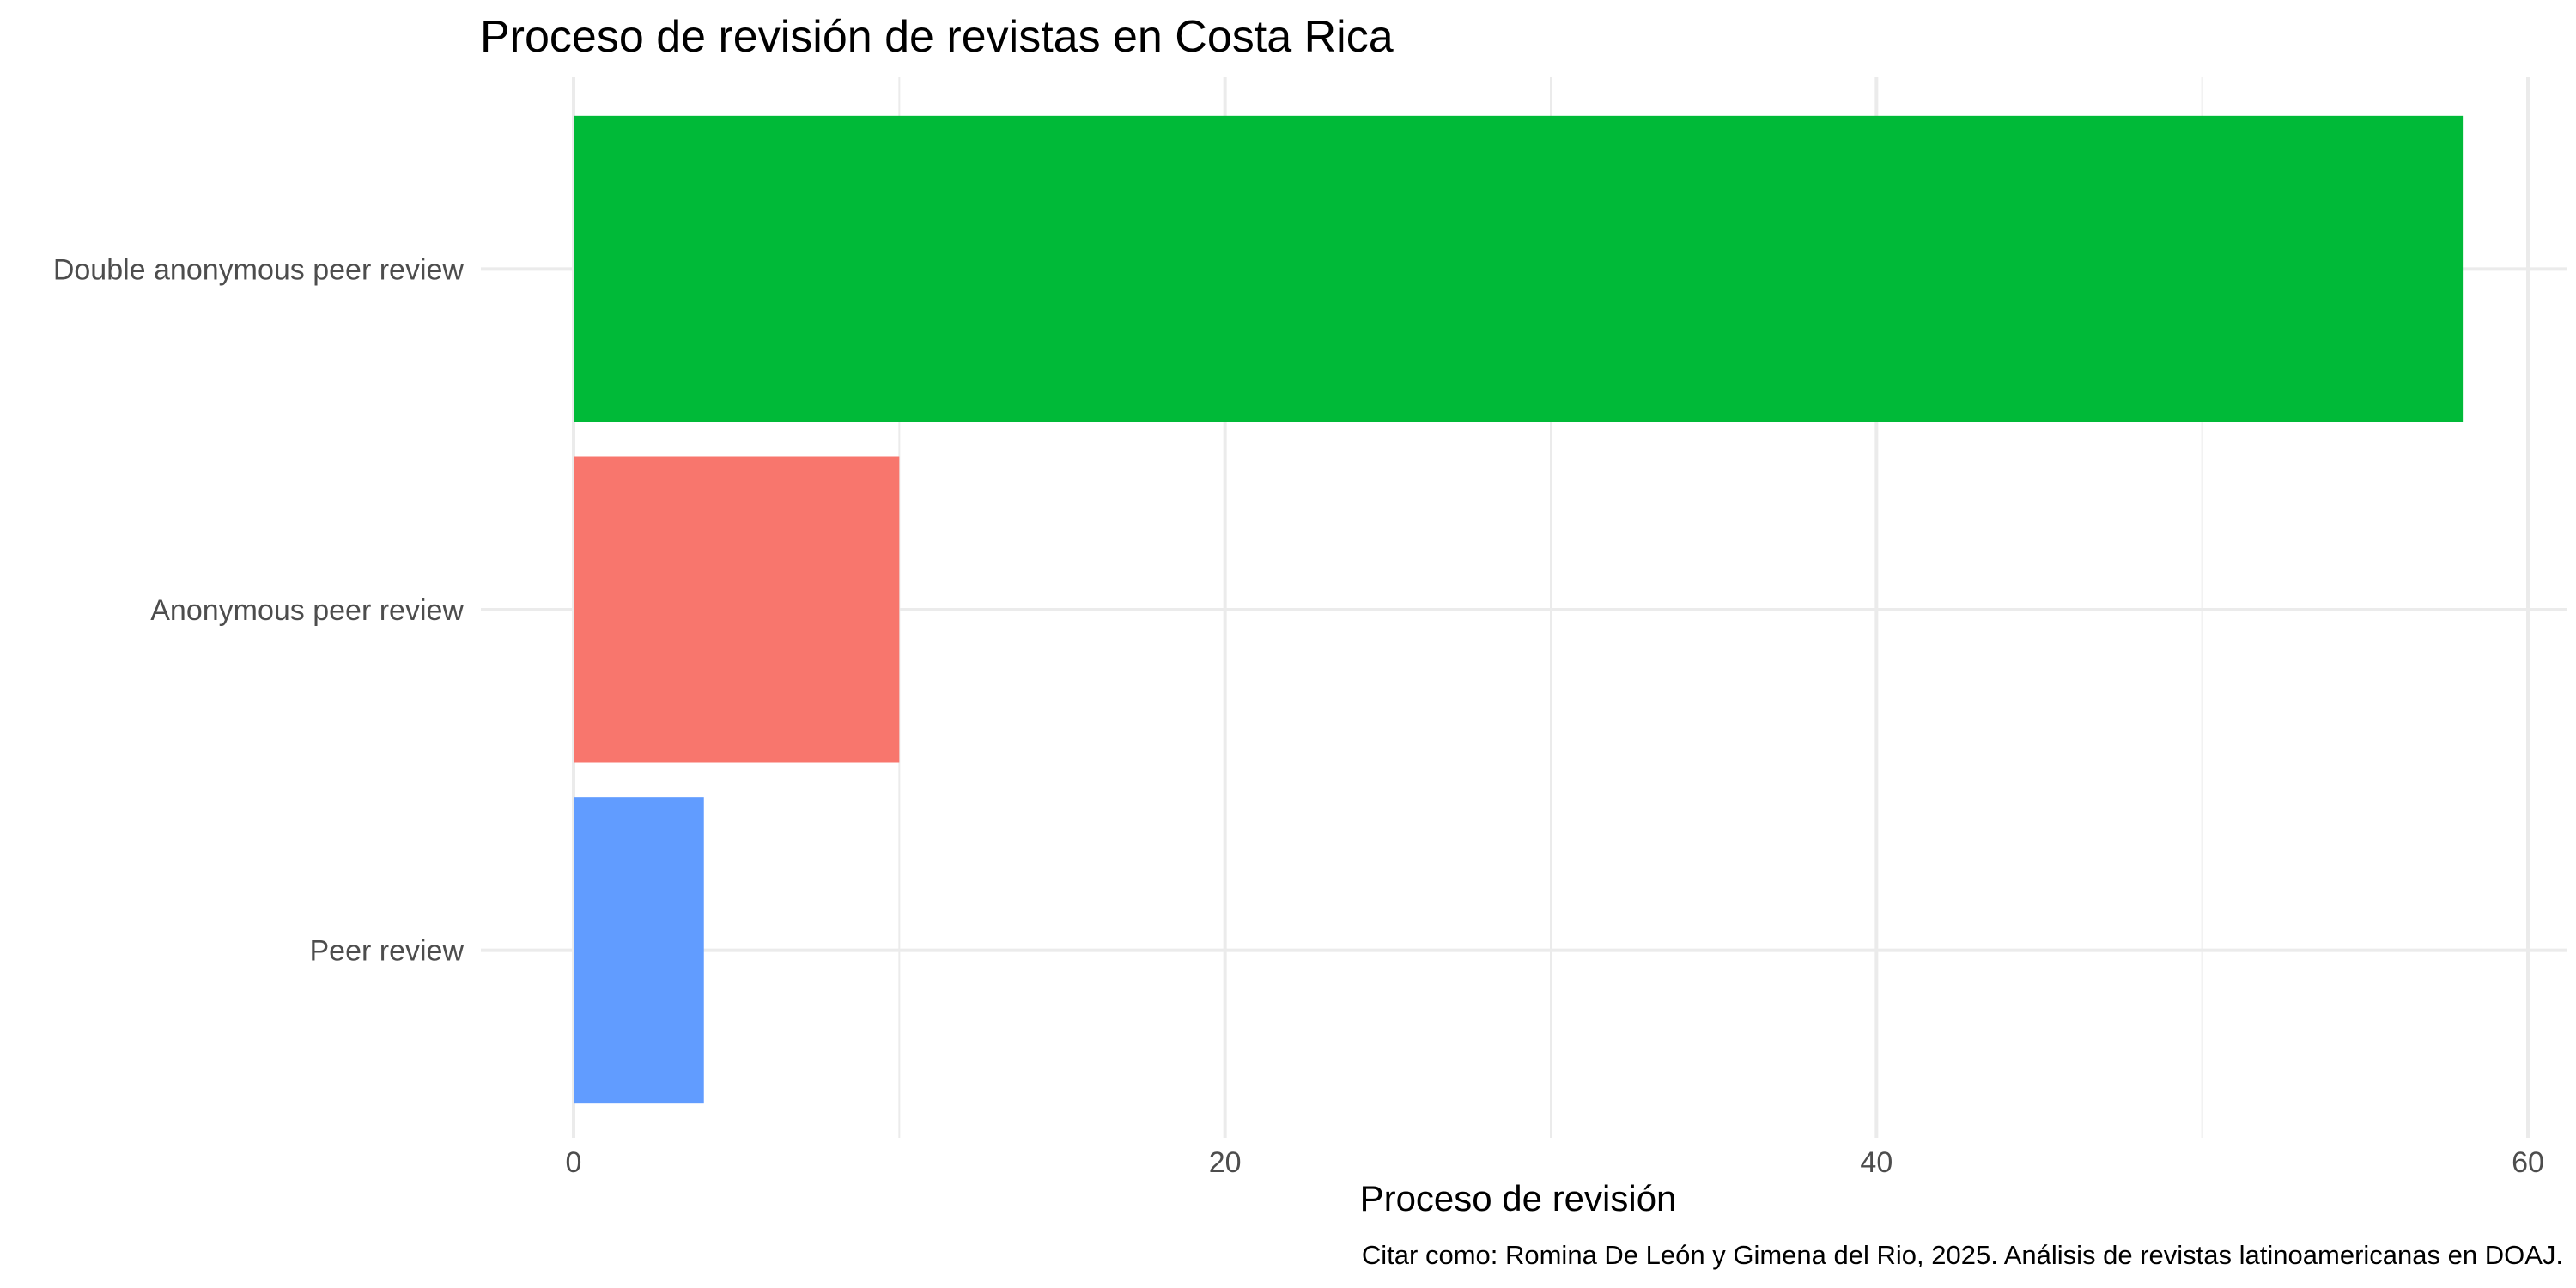 Image resolution: width=2576 pixels, height=1288 pixels. Describe the element at coordinates (1877, 1162) in the screenshot. I see `x-tick-label: 40` at that location.